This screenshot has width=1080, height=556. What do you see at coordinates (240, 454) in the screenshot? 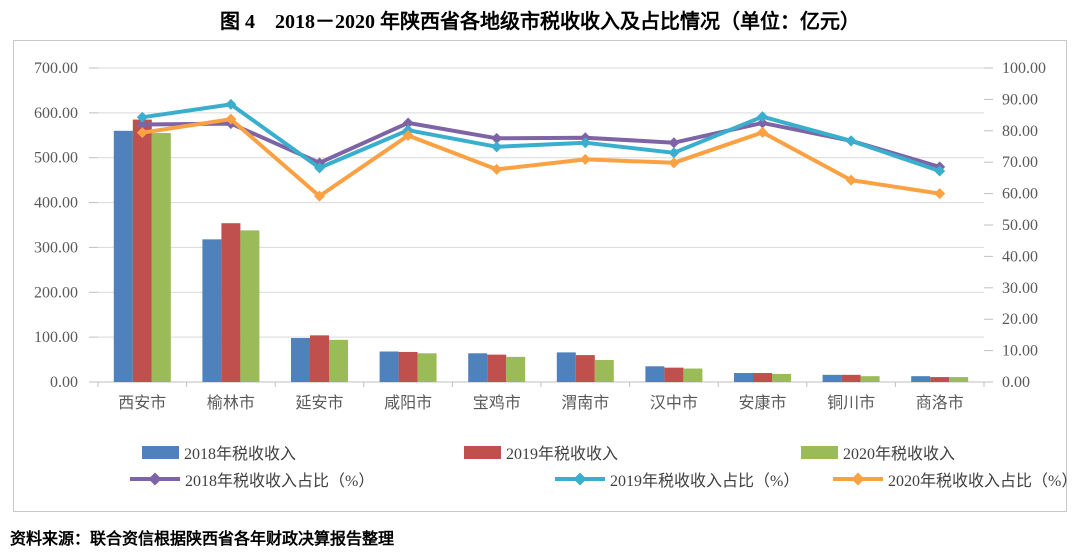
I see `legend-label: 2018年税收收入` at bounding box center [240, 454].